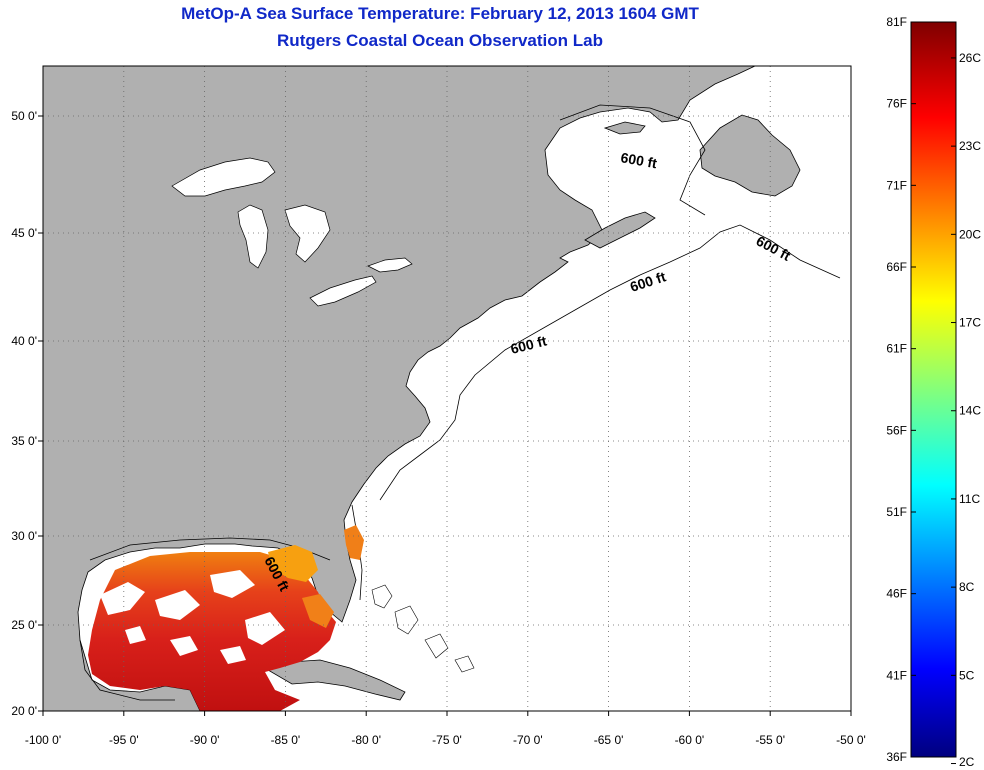  Describe the element at coordinates (24, 536) in the screenshot. I see `lat-tick-label: 30 0'` at that location.